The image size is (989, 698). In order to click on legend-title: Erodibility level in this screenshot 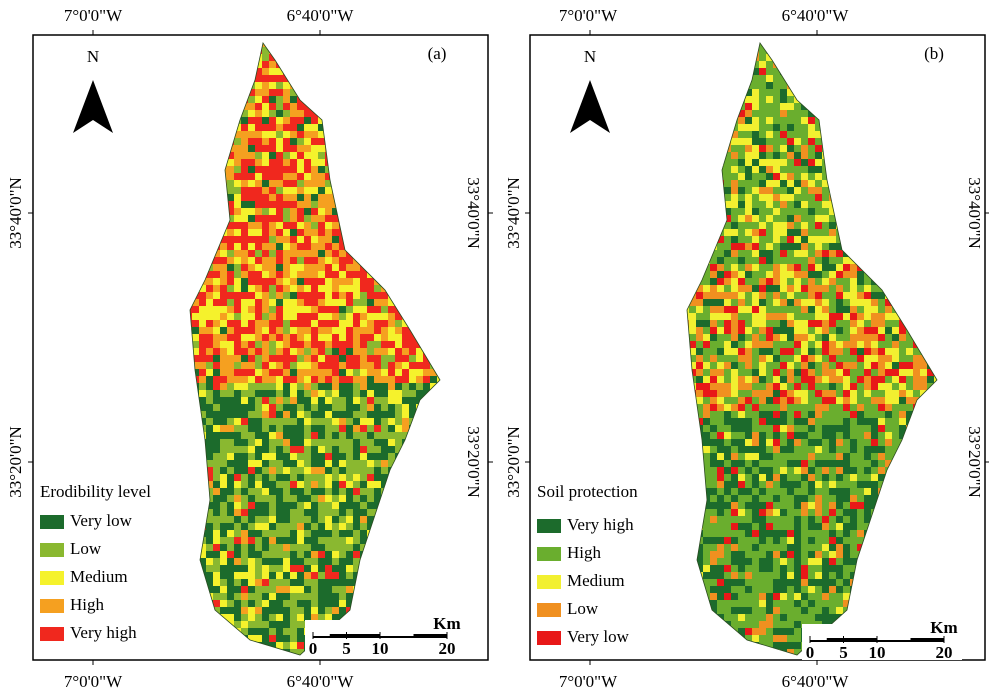, I will do `click(95, 491)`.